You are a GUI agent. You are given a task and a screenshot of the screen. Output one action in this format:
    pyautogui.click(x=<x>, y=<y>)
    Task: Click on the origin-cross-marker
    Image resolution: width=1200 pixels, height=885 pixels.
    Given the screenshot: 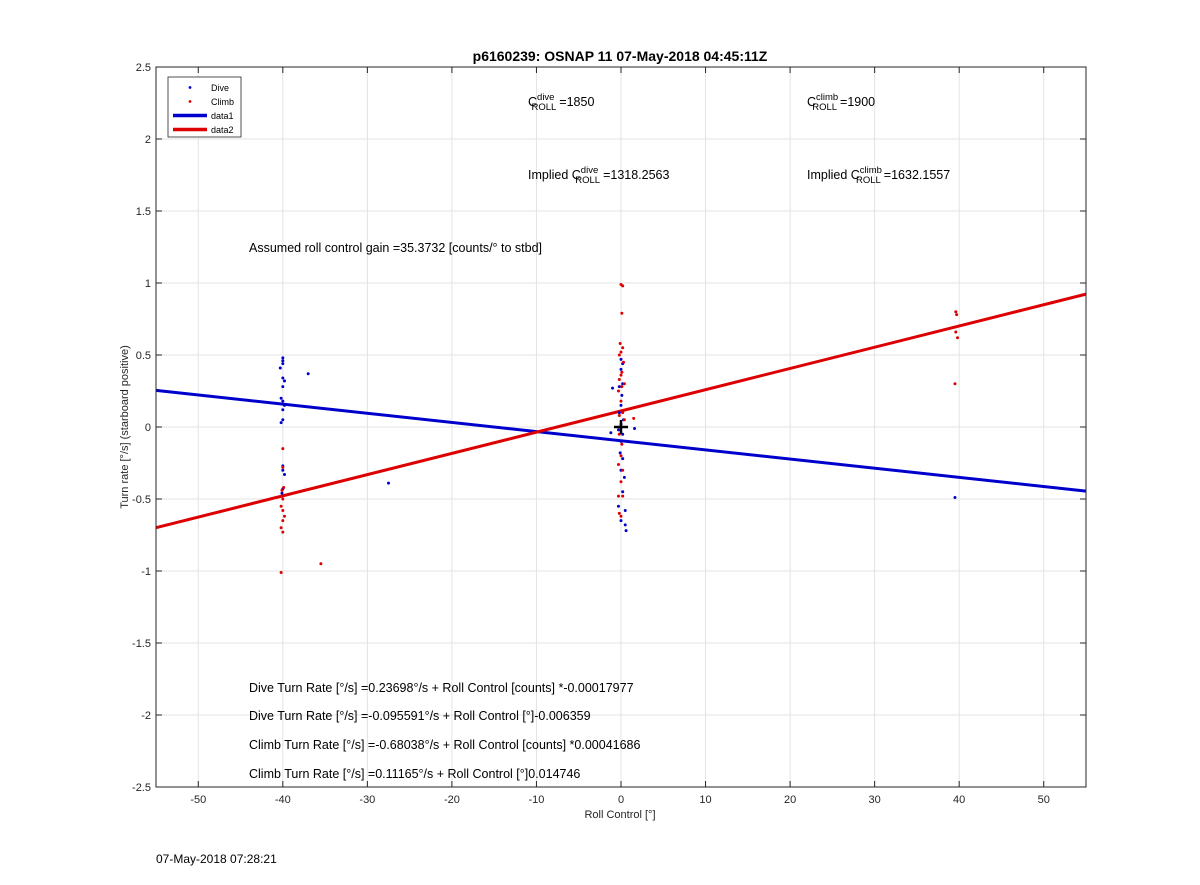 What is the action you would take?
    pyautogui.click(x=621, y=427)
    